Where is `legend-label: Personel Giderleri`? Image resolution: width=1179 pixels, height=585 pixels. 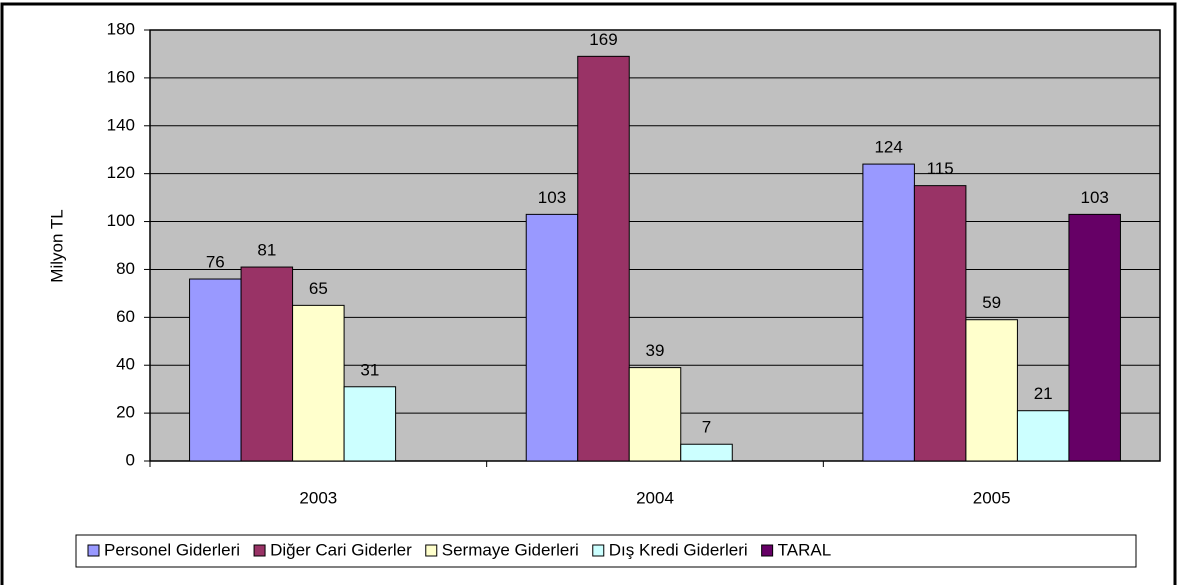
legend-label: Personel Giderleri is located at coordinates (172, 549).